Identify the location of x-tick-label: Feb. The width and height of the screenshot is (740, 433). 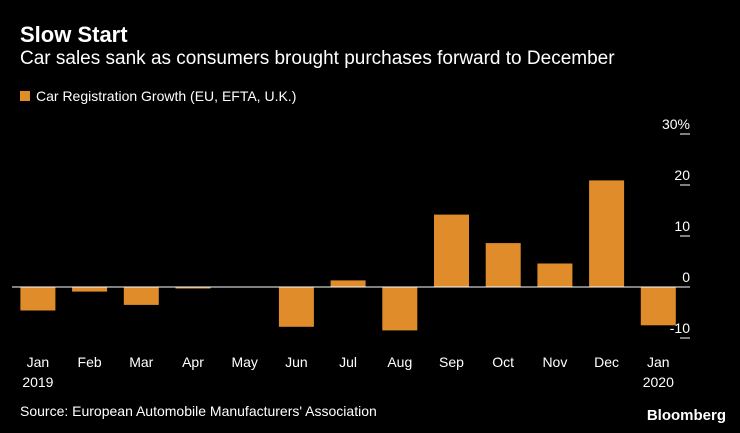
(90, 362).